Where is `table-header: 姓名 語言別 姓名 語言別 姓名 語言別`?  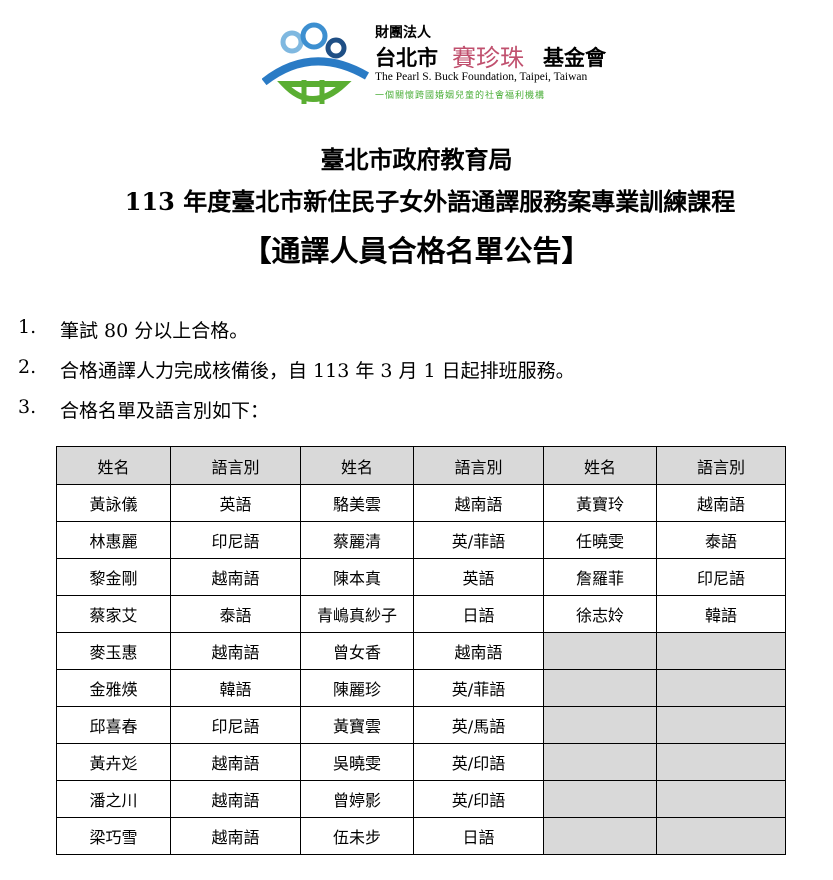
table-header: 姓名 語言別 姓名 語言別 姓名 語言別 is located at coordinates (421, 465).